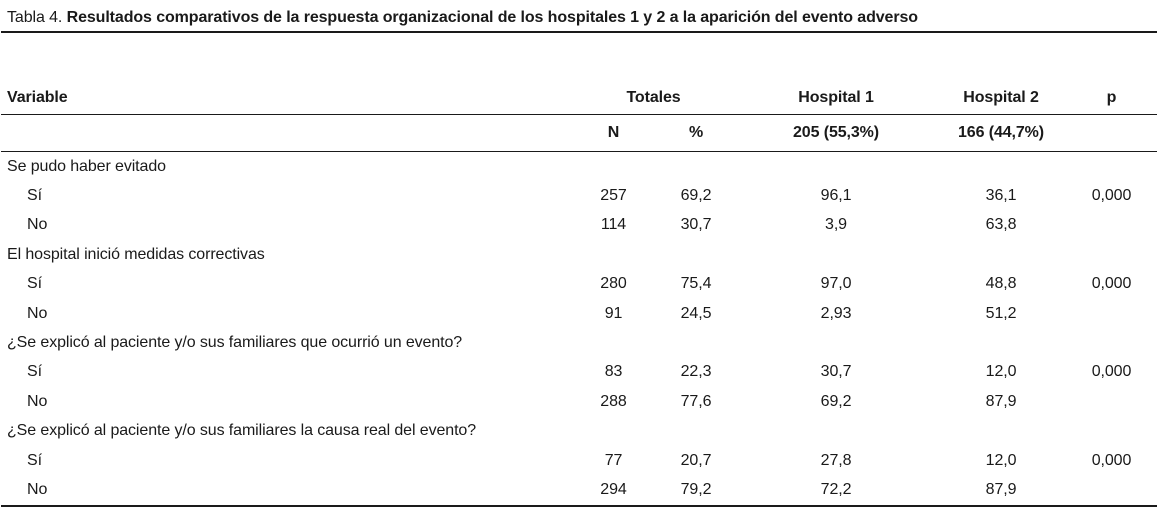  Describe the element at coordinates (696, 372) in the screenshot. I see `pct-cell: 22,3` at that location.